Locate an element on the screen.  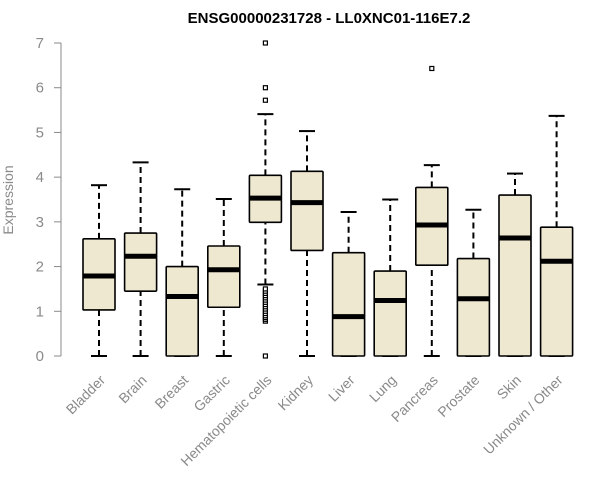
box-kidney is located at coordinates (307, 243).